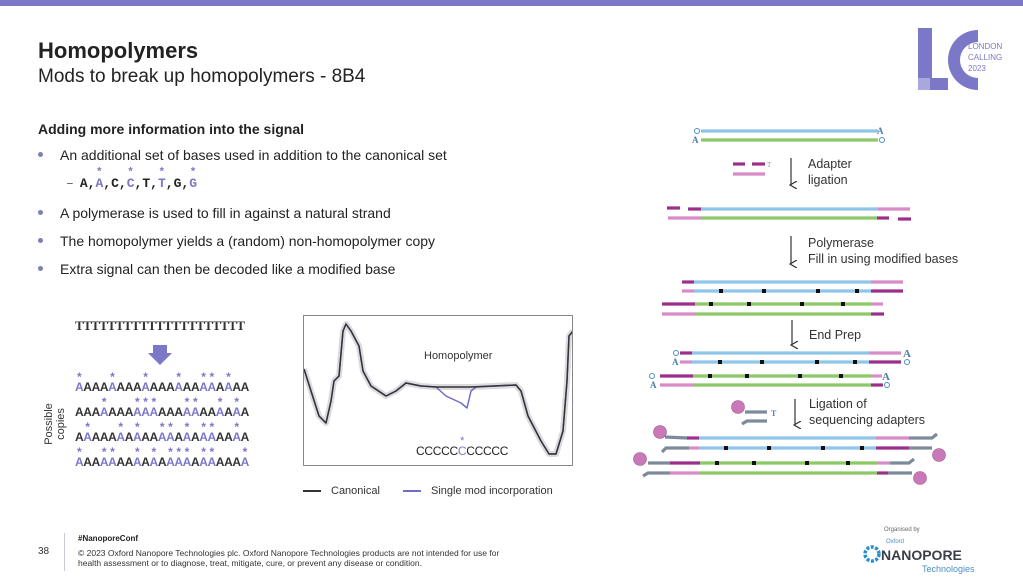 The height and width of the screenshot is (582, 1023). What do you see at coordinates (355, 491) in the screenshot?
I see `legend-label: Canonical` at bounding box center [355, 491].